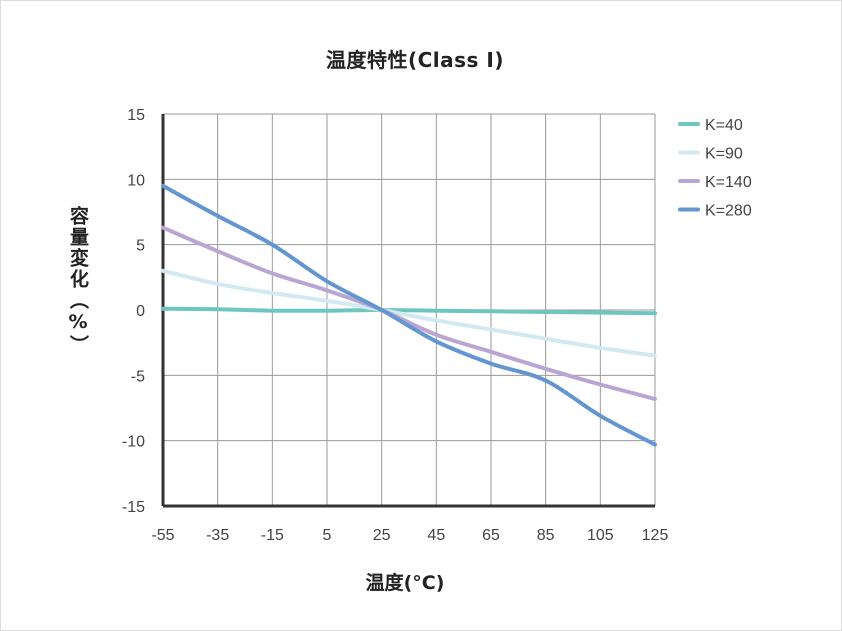 The height and width of the screenshot is (631, 842). I want to click on y-tick-label: -15, so click(133, 507).